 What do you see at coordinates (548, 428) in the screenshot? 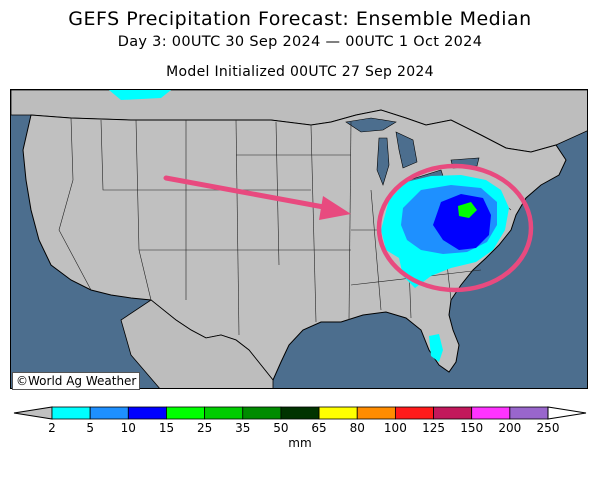
I see `colorbar-tick-label: 250` at bounding box center [548, 428].